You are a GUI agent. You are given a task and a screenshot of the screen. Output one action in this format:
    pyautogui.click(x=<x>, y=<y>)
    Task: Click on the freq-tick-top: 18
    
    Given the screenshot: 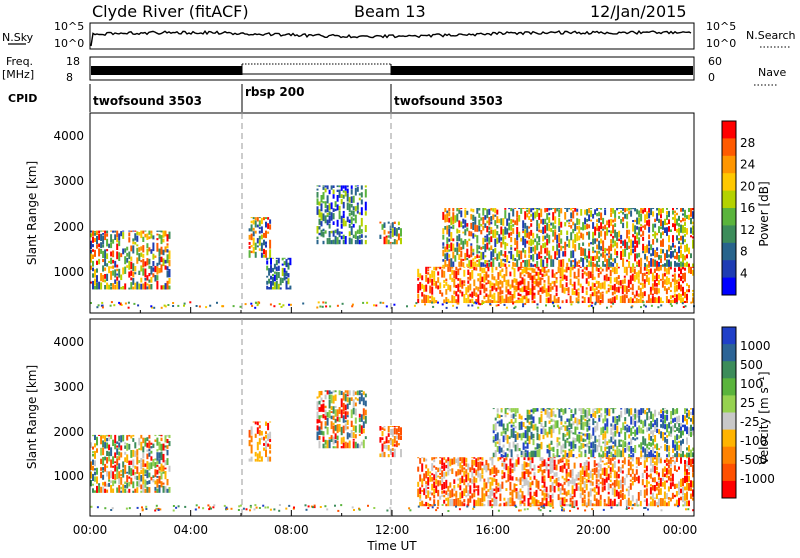 What is the action you would take?
    pyautogui.click(x=73, y=61)
    